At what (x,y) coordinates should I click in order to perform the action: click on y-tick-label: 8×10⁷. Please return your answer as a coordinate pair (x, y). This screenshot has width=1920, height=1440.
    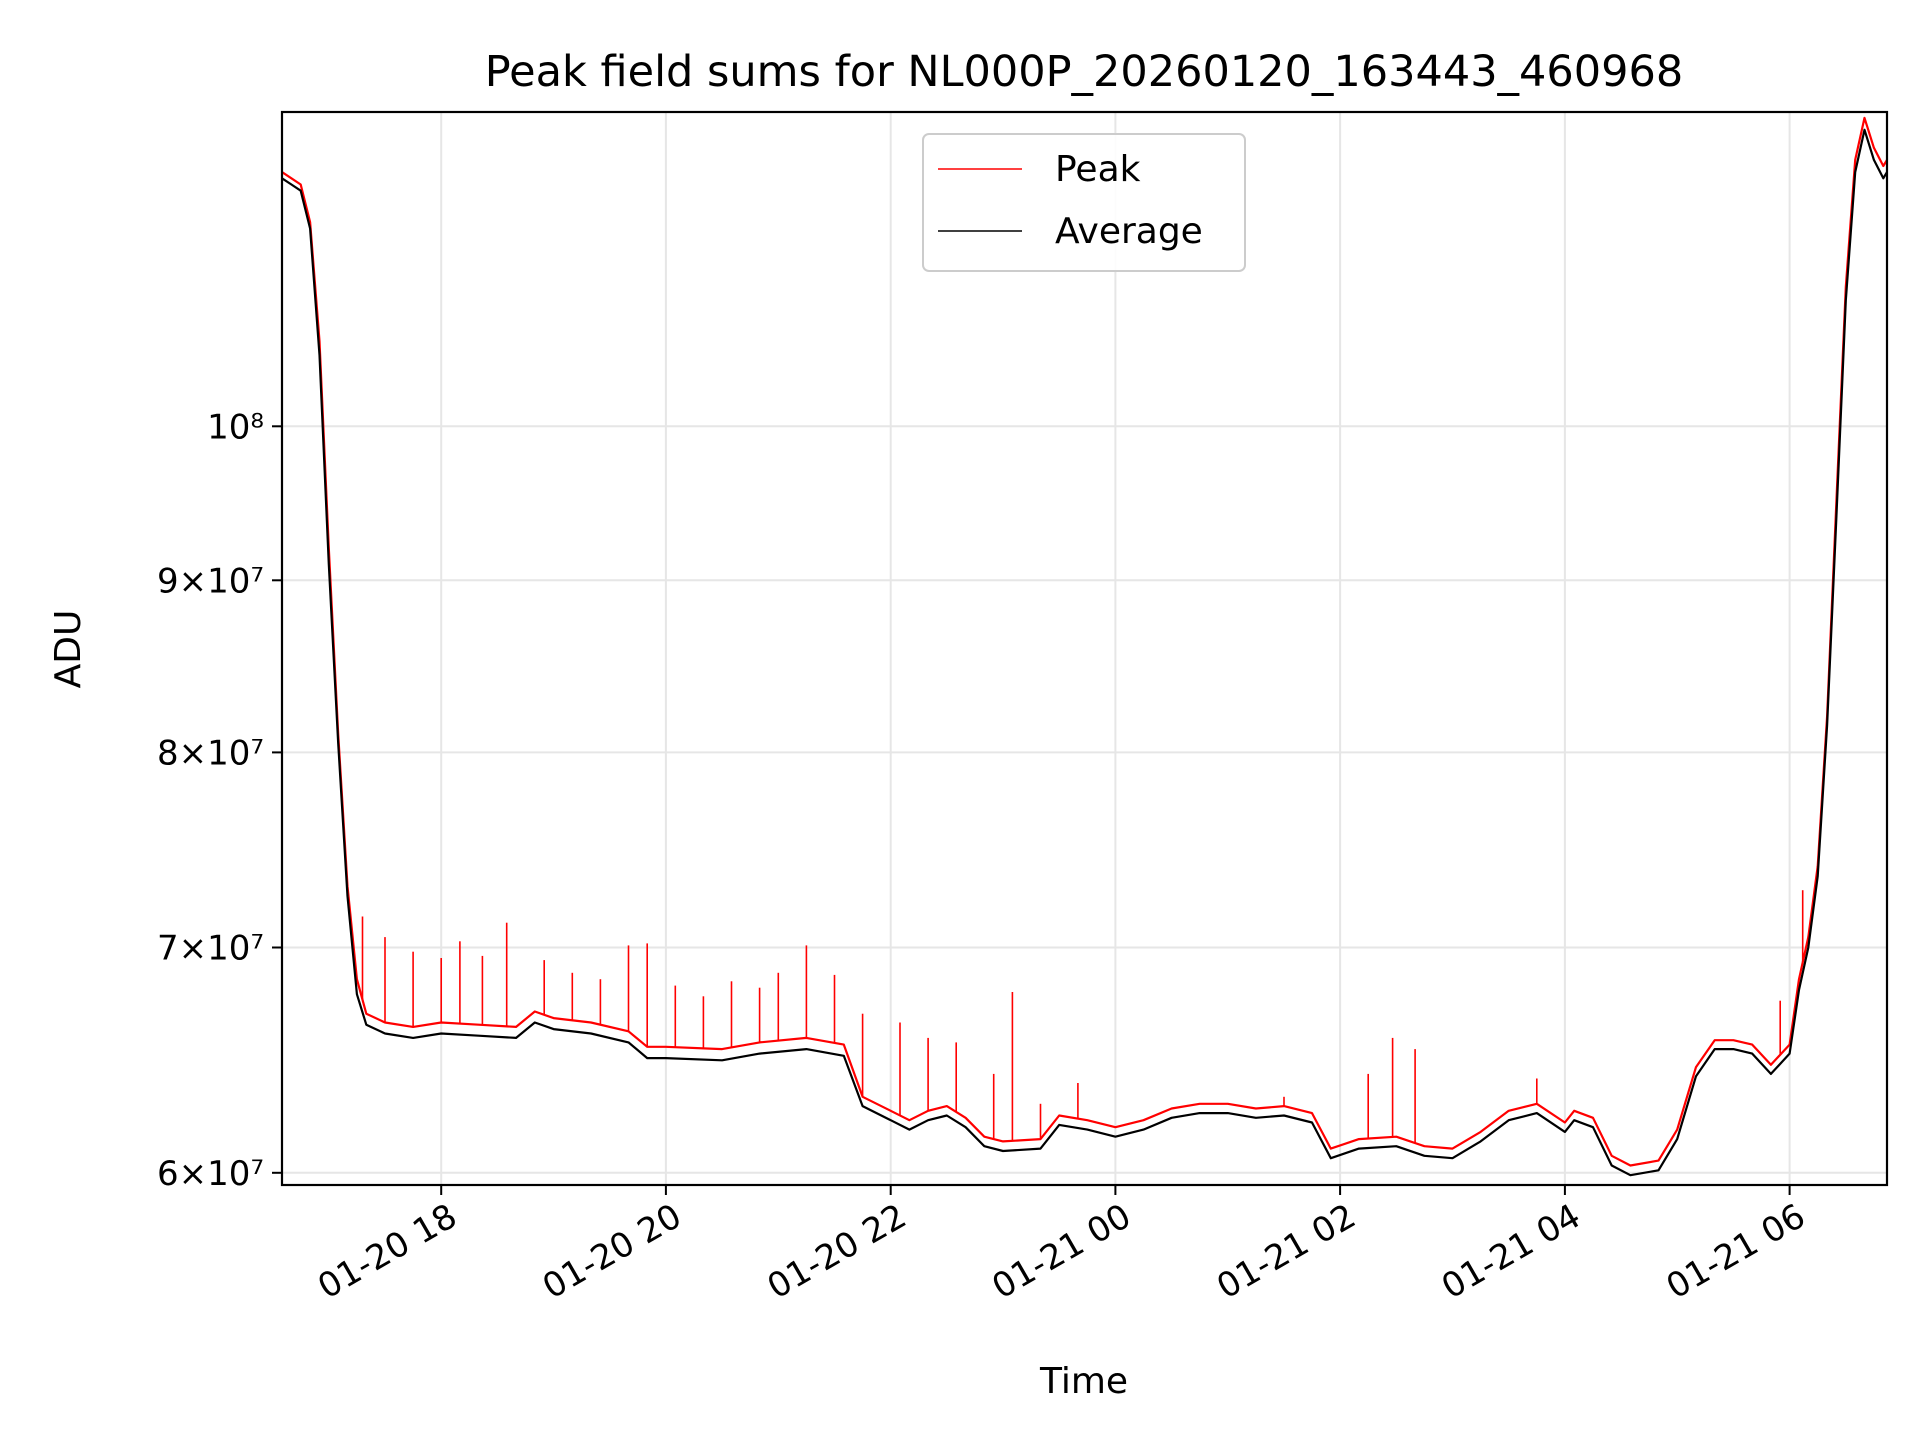
    Looking at the image, I should click on (210, 753).